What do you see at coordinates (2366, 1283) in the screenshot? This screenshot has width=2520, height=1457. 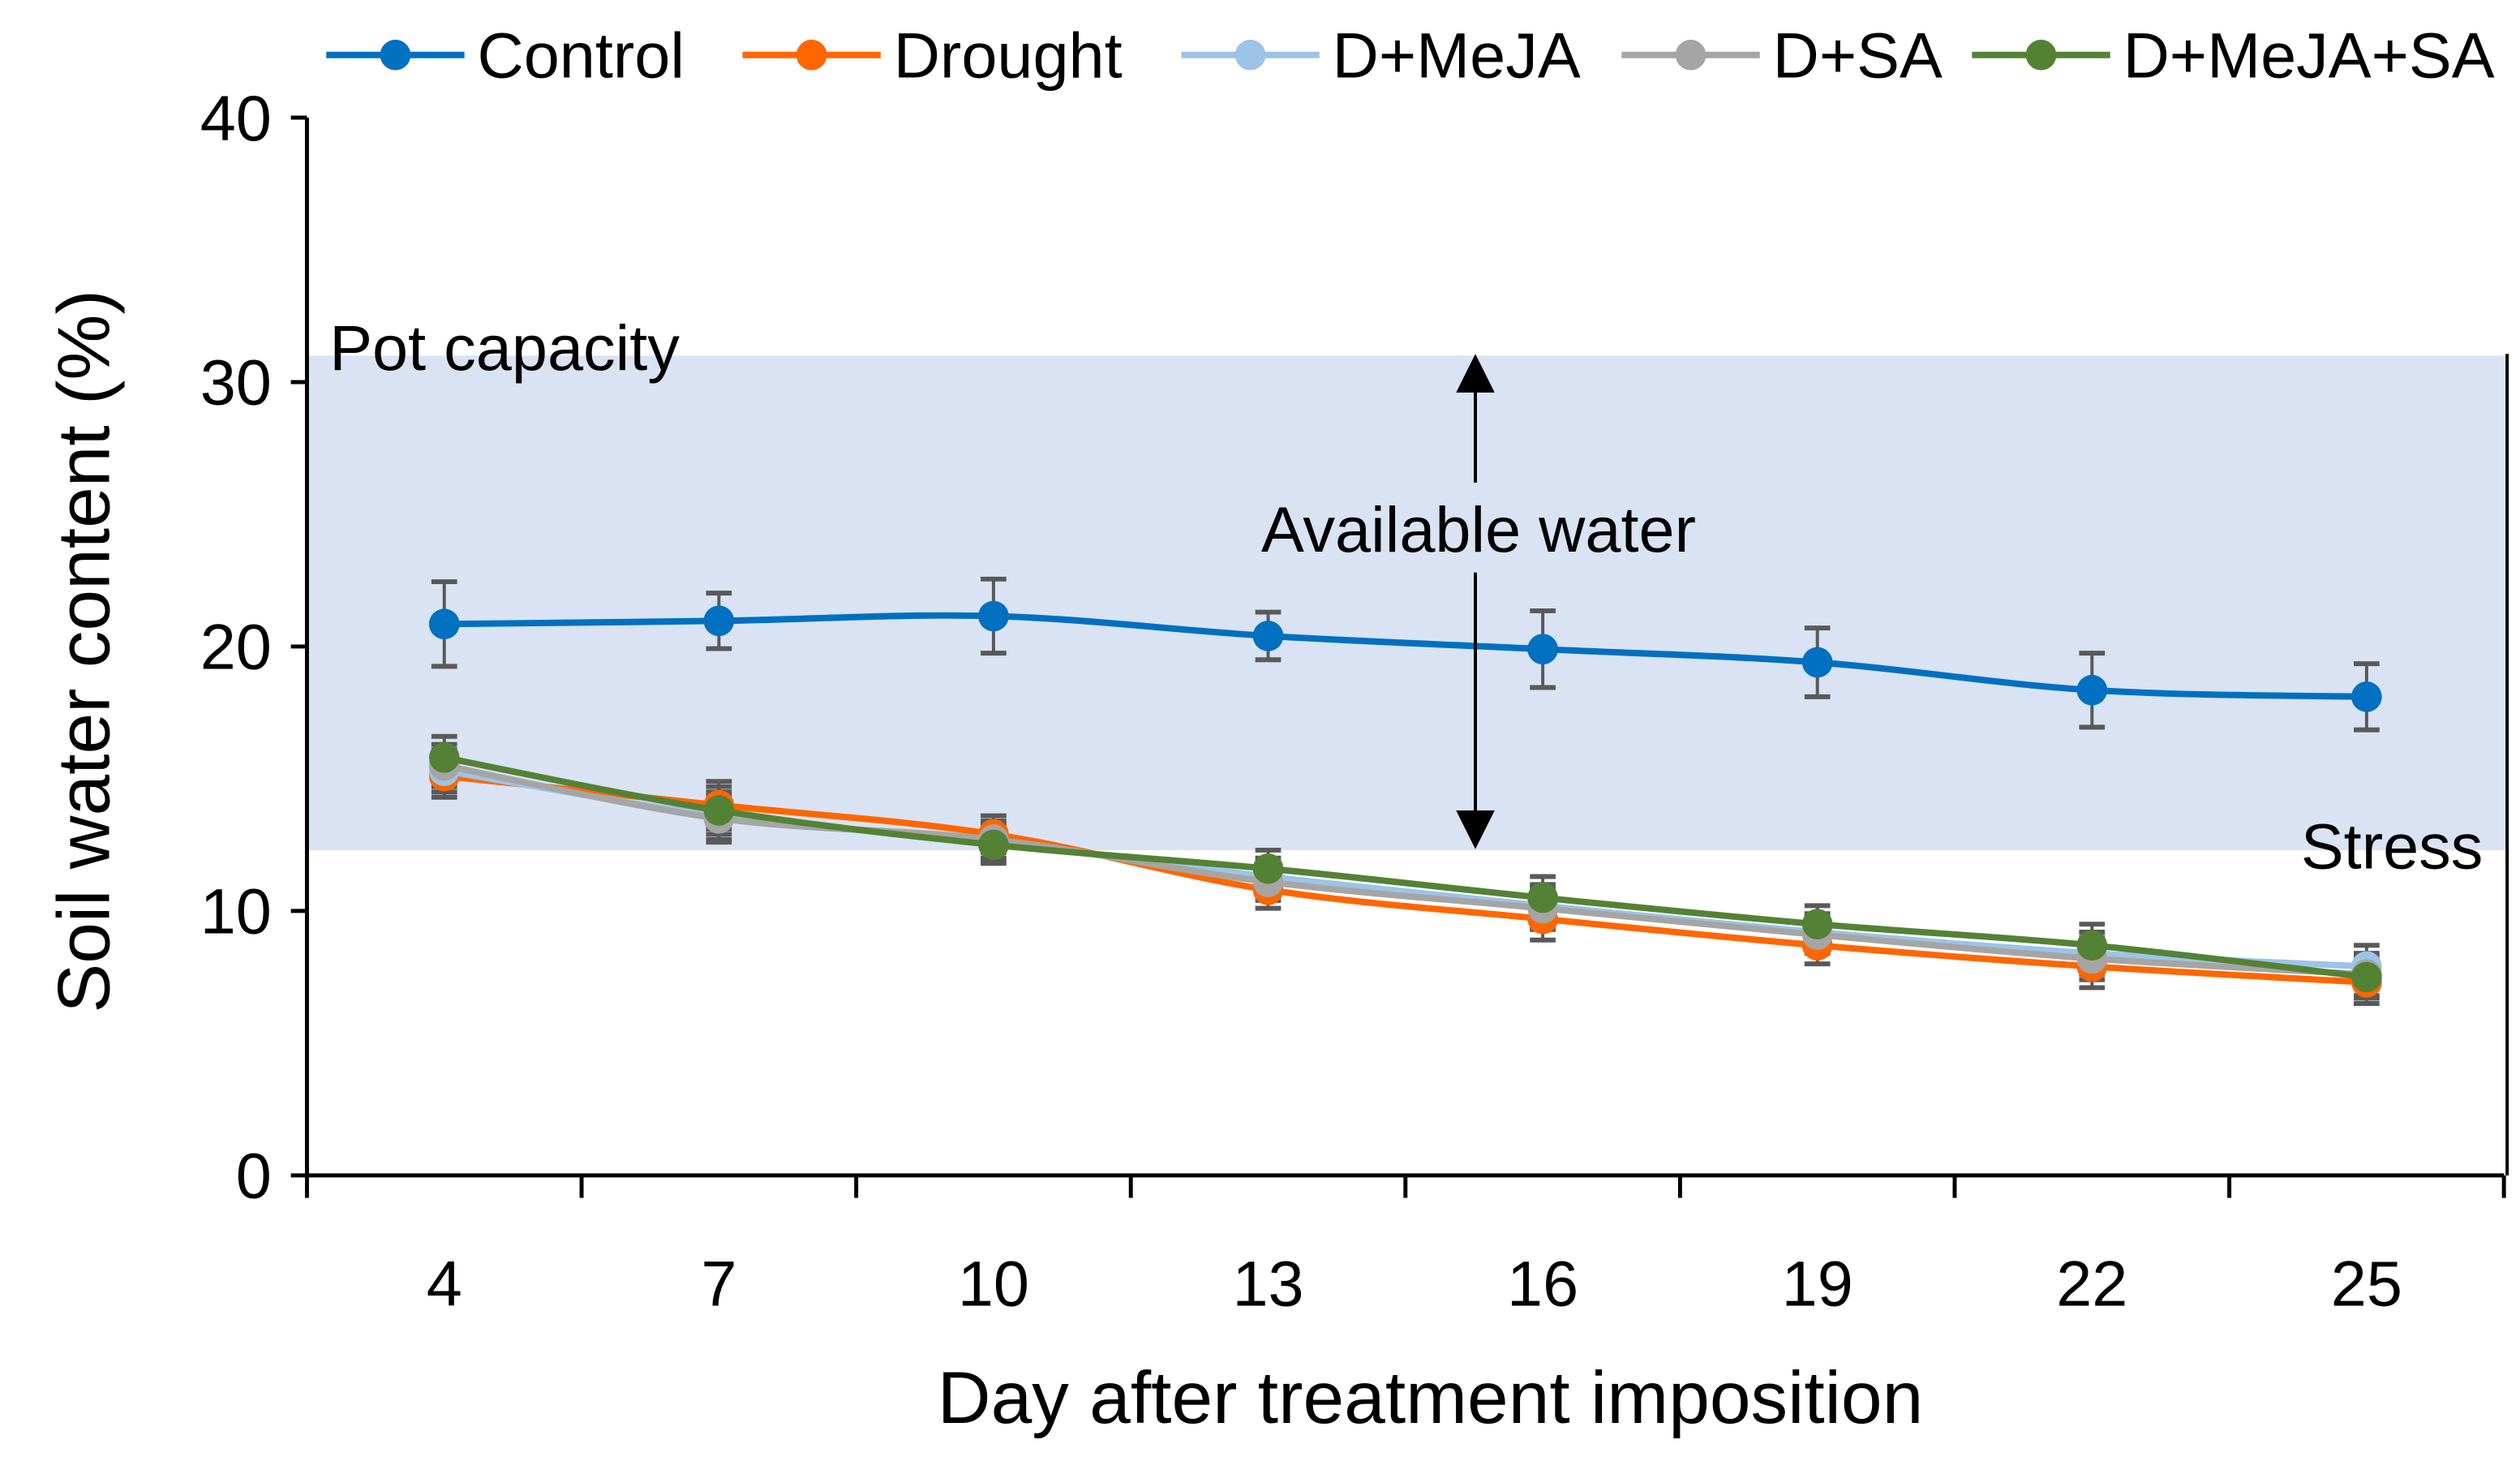 I see `x-tick-label: 25` at bounding box center [2366, 1283].